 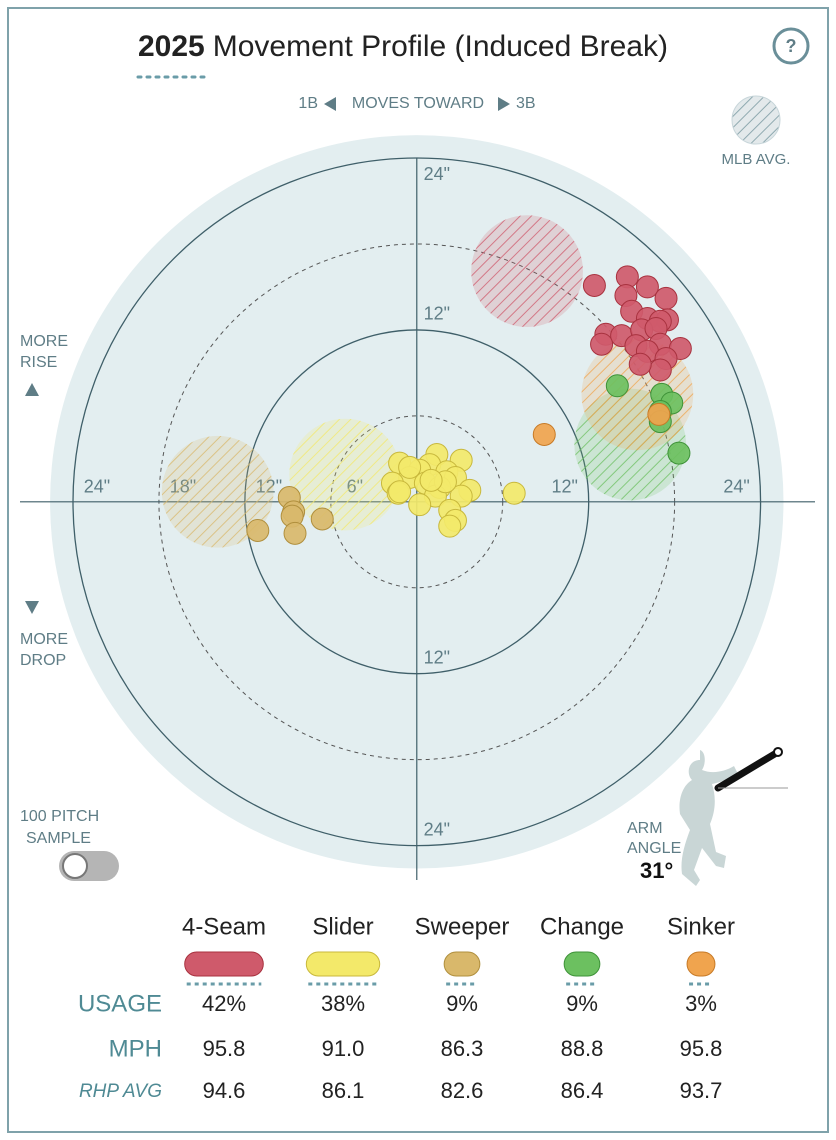 What do you see at coordinates (171, 46) in the screenshot?
I see `title-year: 2025` at bounding box center [171, 46].